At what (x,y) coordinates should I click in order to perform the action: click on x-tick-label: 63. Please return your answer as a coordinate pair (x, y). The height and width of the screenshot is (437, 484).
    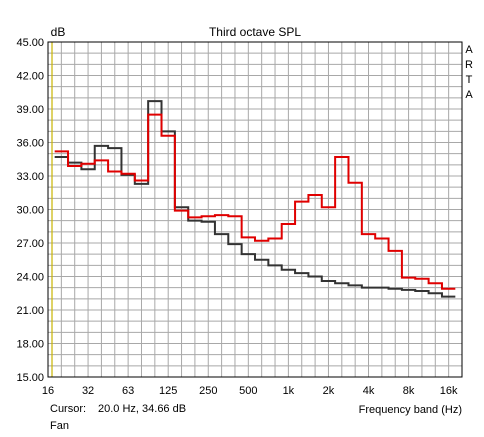
    Looking at the image, I should click on (128, 391).